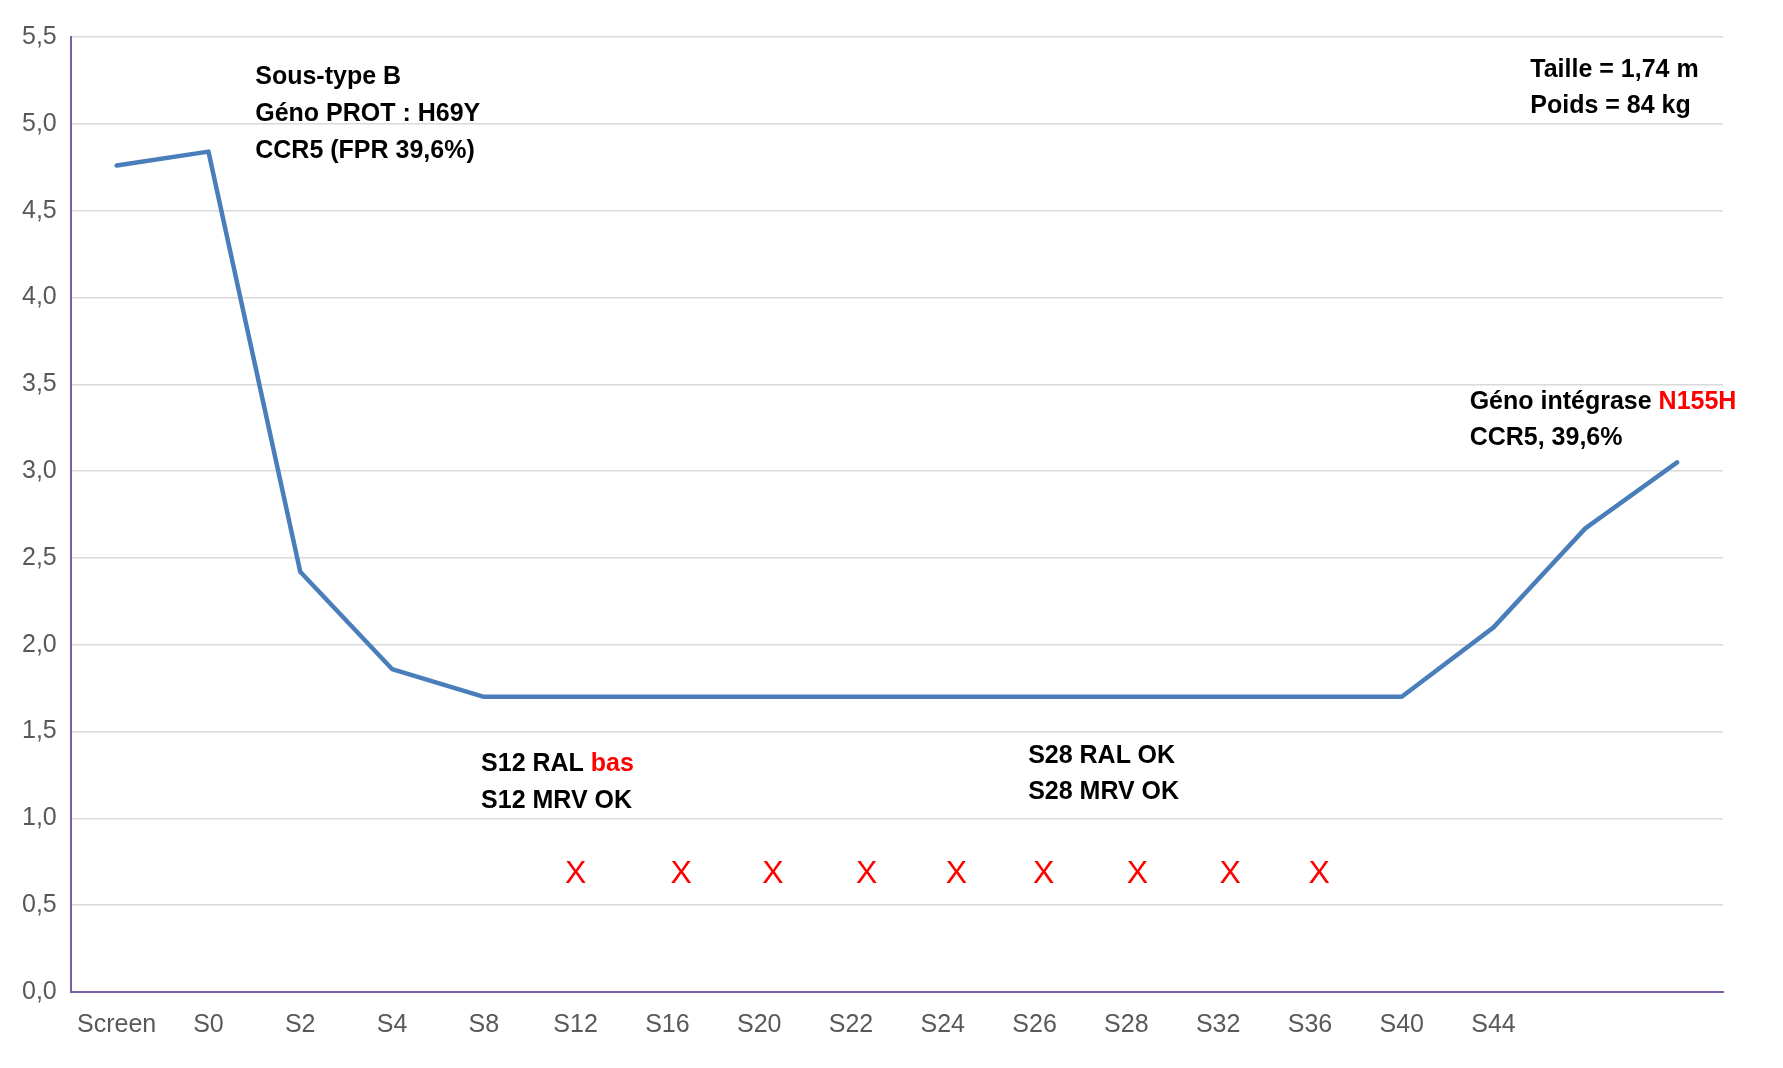 Image resolution: width=1783 pixels, height=1068 pixels. I want to click on y-tick-label: 5,5, so click(39, 34).